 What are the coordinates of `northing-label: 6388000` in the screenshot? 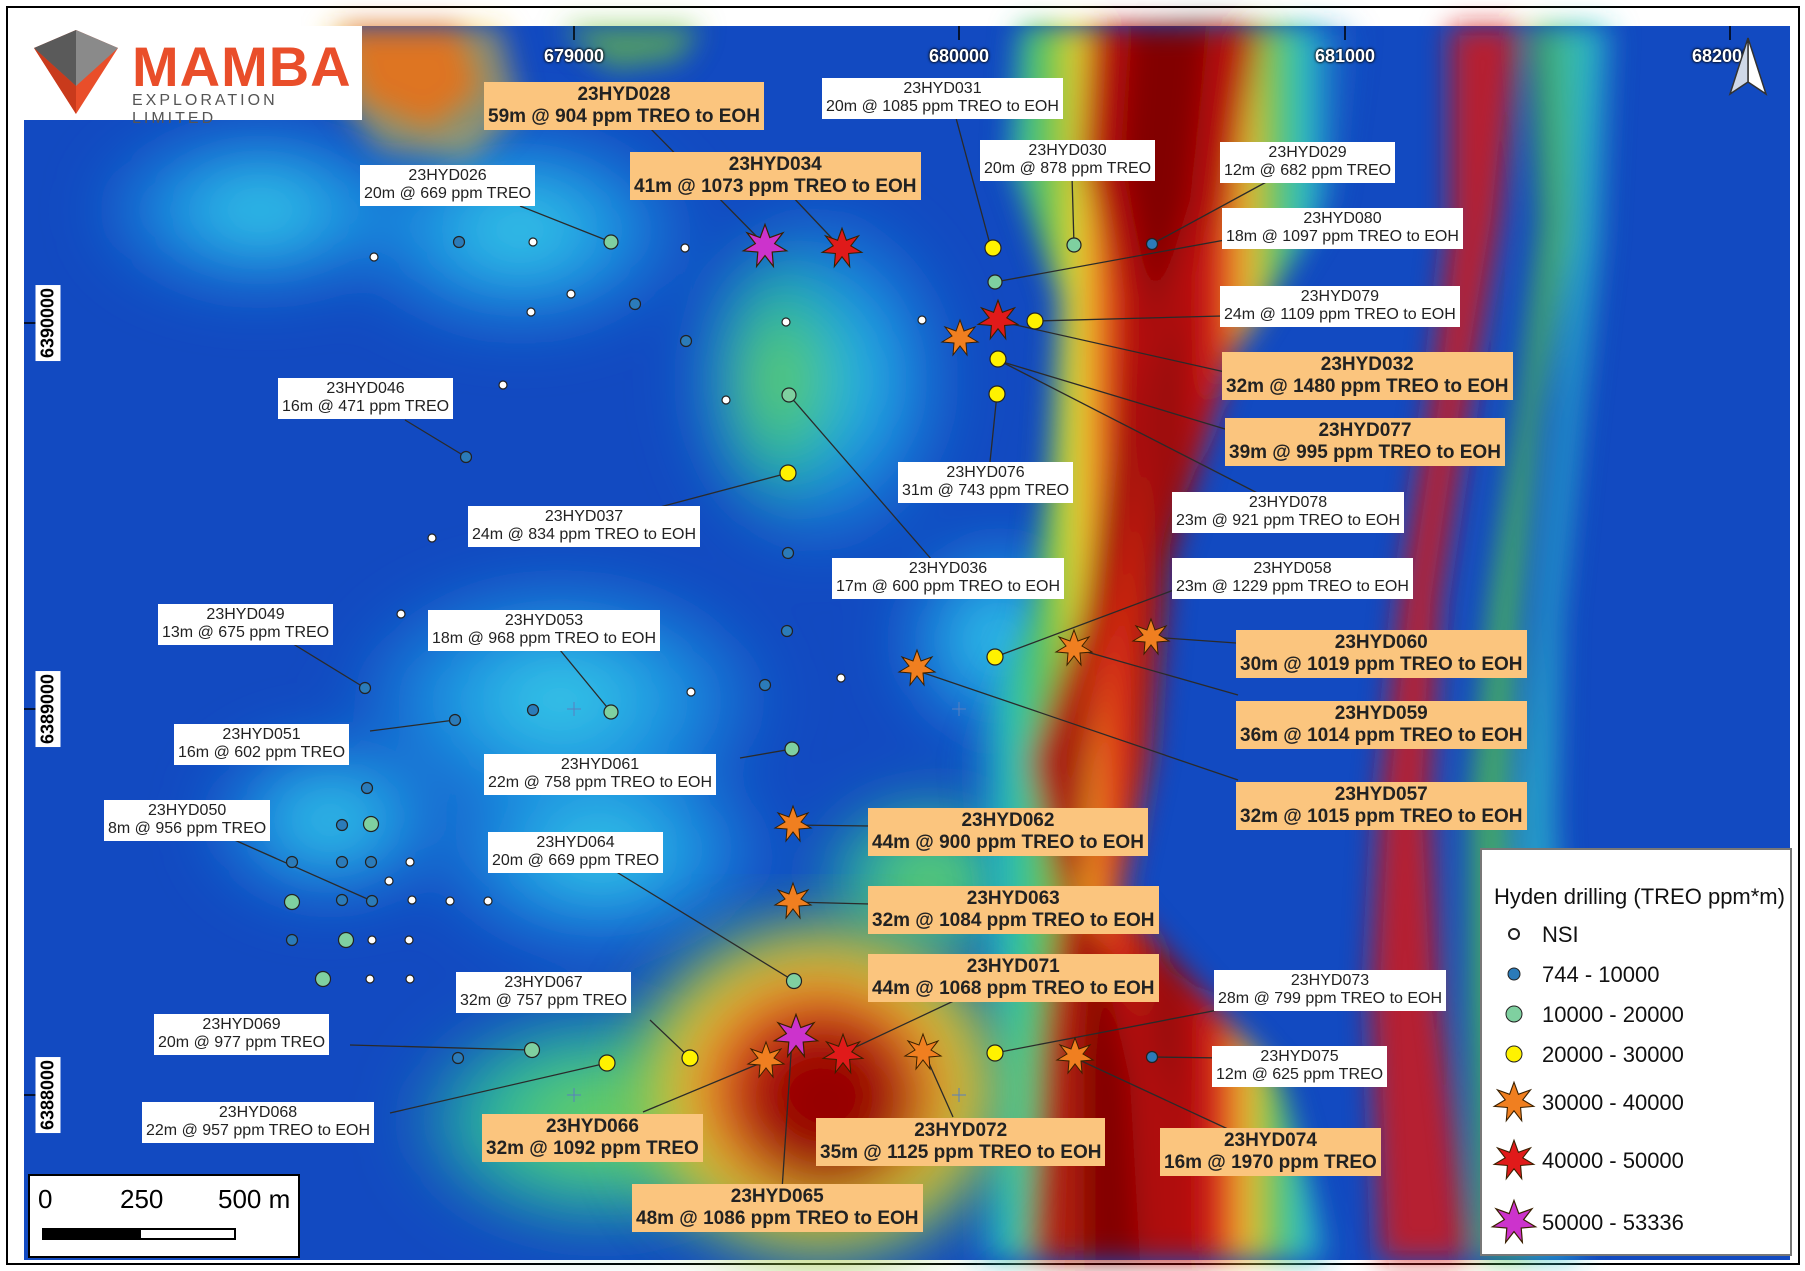 It's located at (48, 1095).